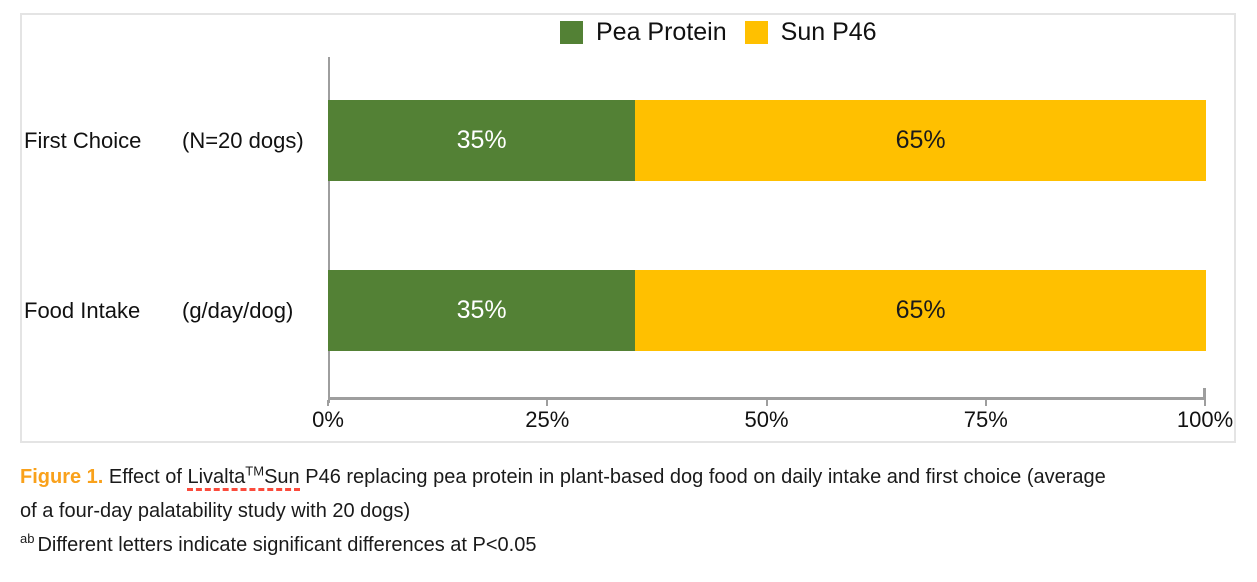  What do you see at coordinates (83, 140) in the screenshot?
I see `category-label: First Choice` at bounding box center [83, 140].